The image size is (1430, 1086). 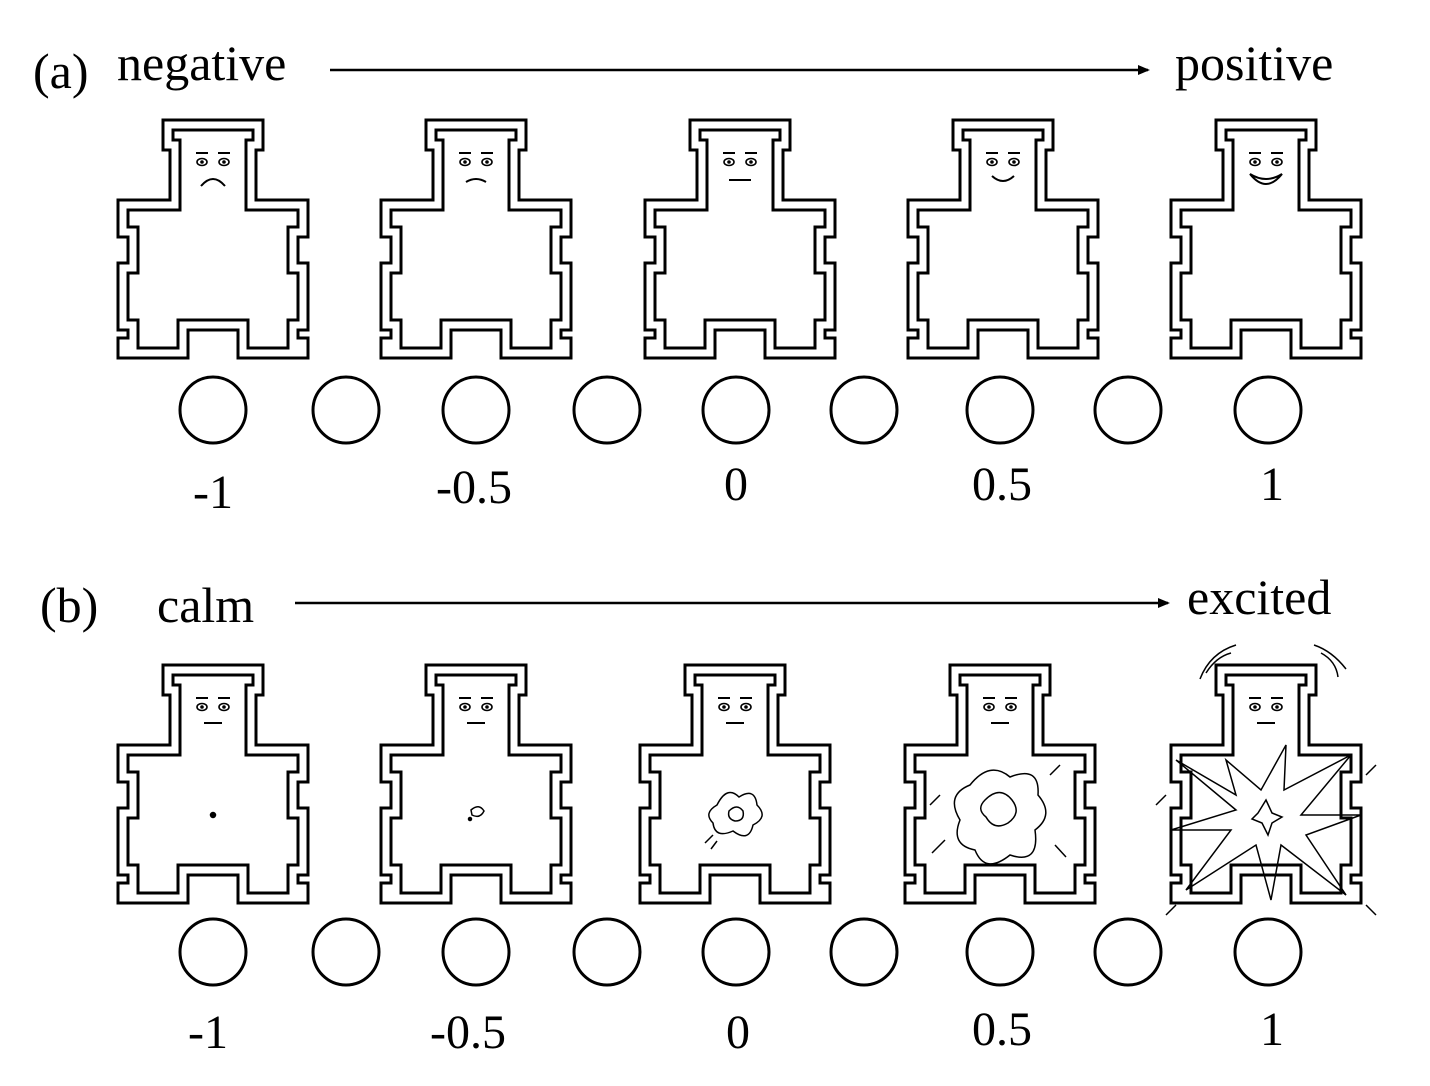 What do you see at coordinates (1272, 484) in the screenshot?
I see `panel-a-value-5: 1` at bounding box center [1272, 484].